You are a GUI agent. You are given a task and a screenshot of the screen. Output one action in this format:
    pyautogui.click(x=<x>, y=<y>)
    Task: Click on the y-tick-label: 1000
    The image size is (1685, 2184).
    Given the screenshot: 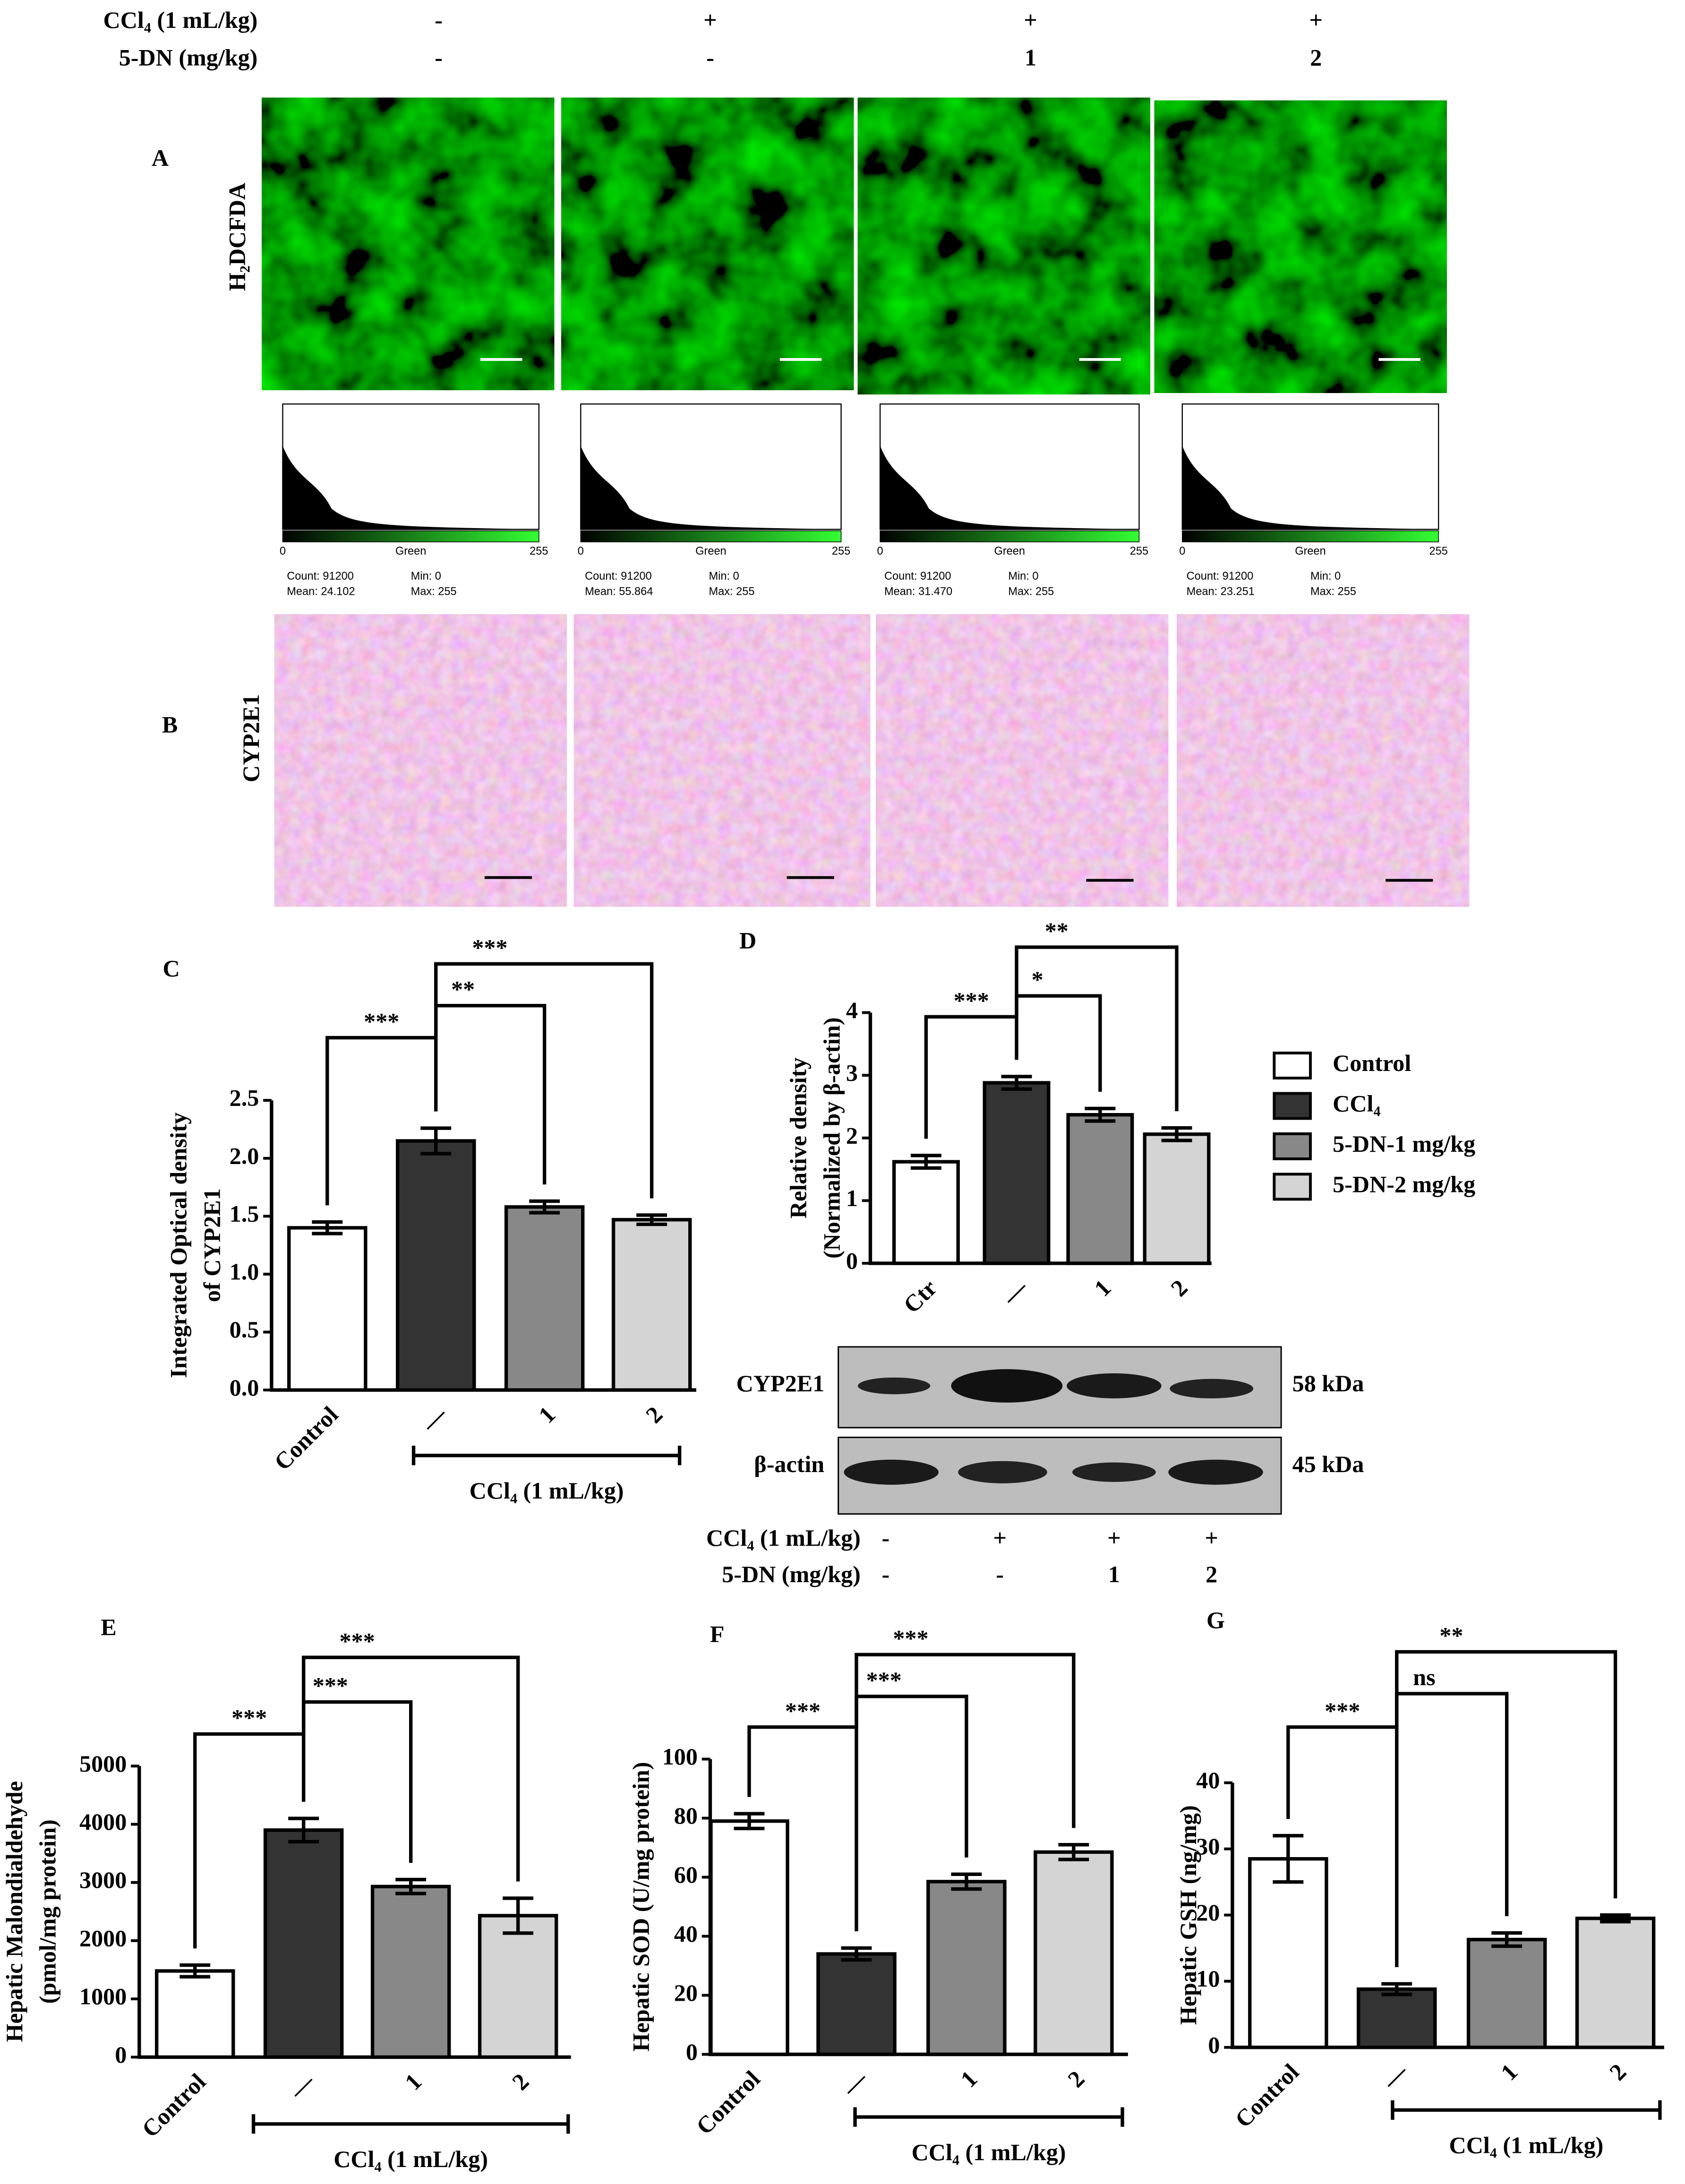 What is the action you would take?
    pyautogui.click(x=103, y=1997)
    